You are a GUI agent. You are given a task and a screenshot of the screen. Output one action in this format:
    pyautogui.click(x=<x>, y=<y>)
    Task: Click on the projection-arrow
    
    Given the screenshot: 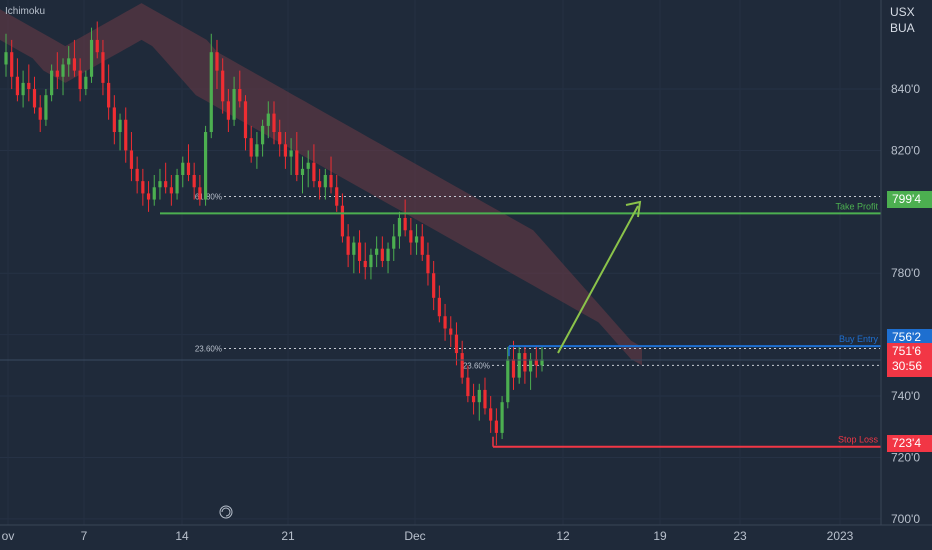 What is the action you would take?
    pyautogui.click(x=599, y=277)
    